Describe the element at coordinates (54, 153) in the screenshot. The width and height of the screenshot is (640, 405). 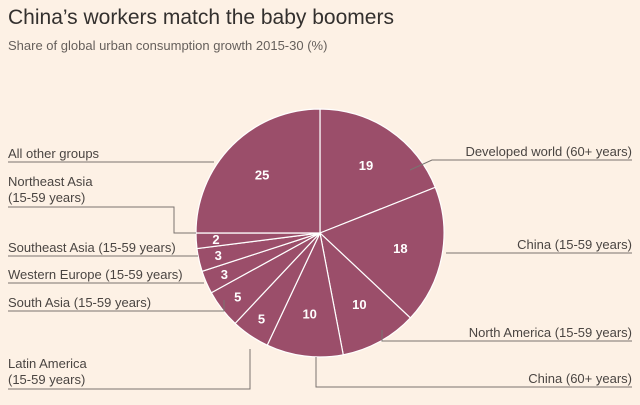
I see `slice-category-label: All other groups` at that location.